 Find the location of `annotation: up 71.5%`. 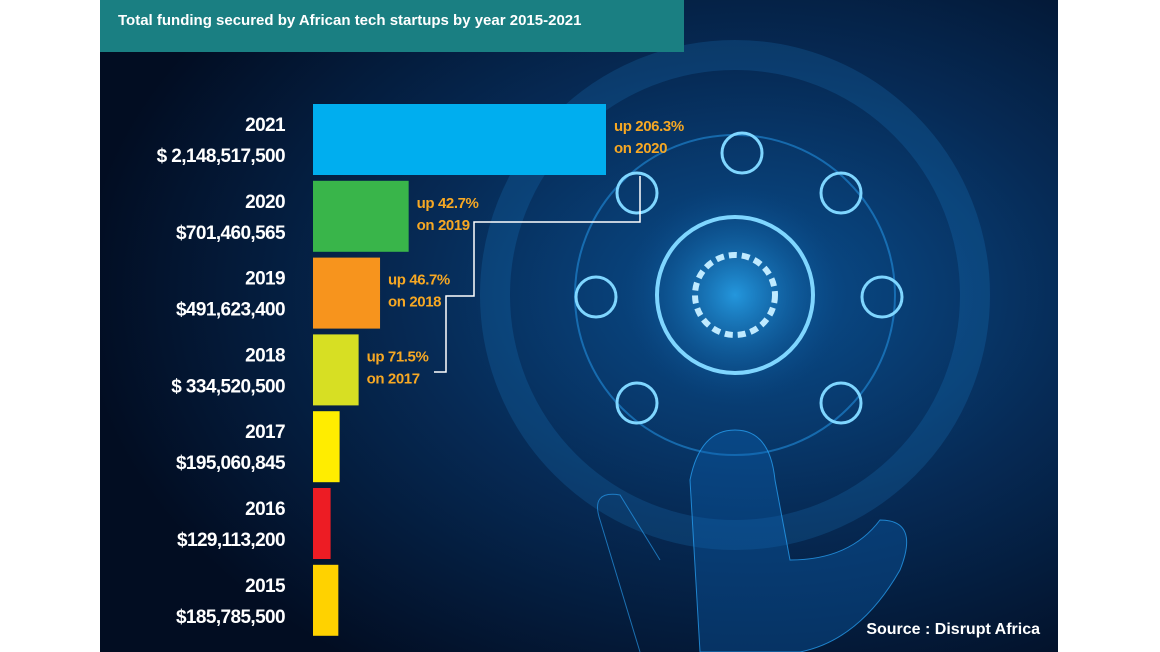

annotation: up 71.5% is located at coordinates (398, 356).